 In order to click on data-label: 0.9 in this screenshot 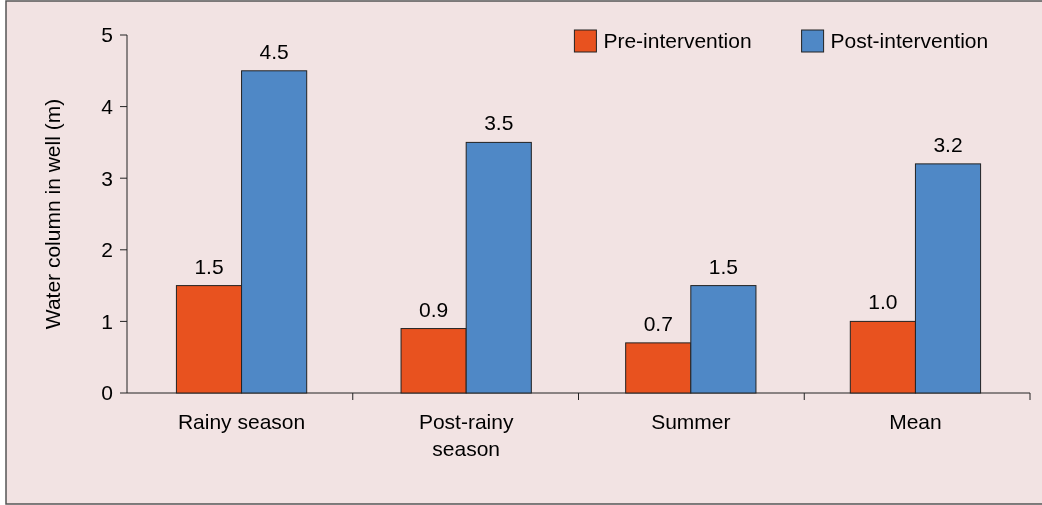, I will do `click(434, 309)`.